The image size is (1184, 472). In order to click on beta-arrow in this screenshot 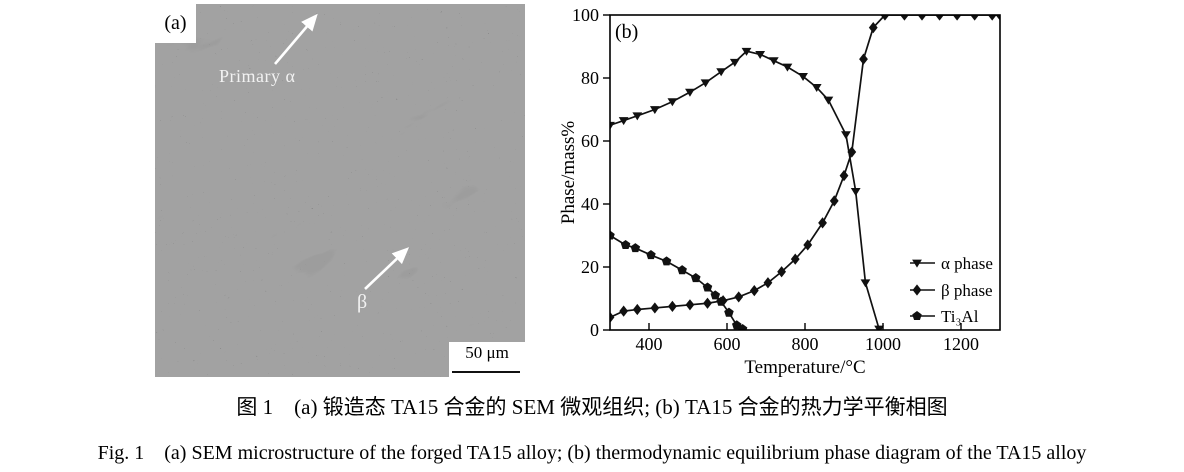, I will do `click(387, 268)`.